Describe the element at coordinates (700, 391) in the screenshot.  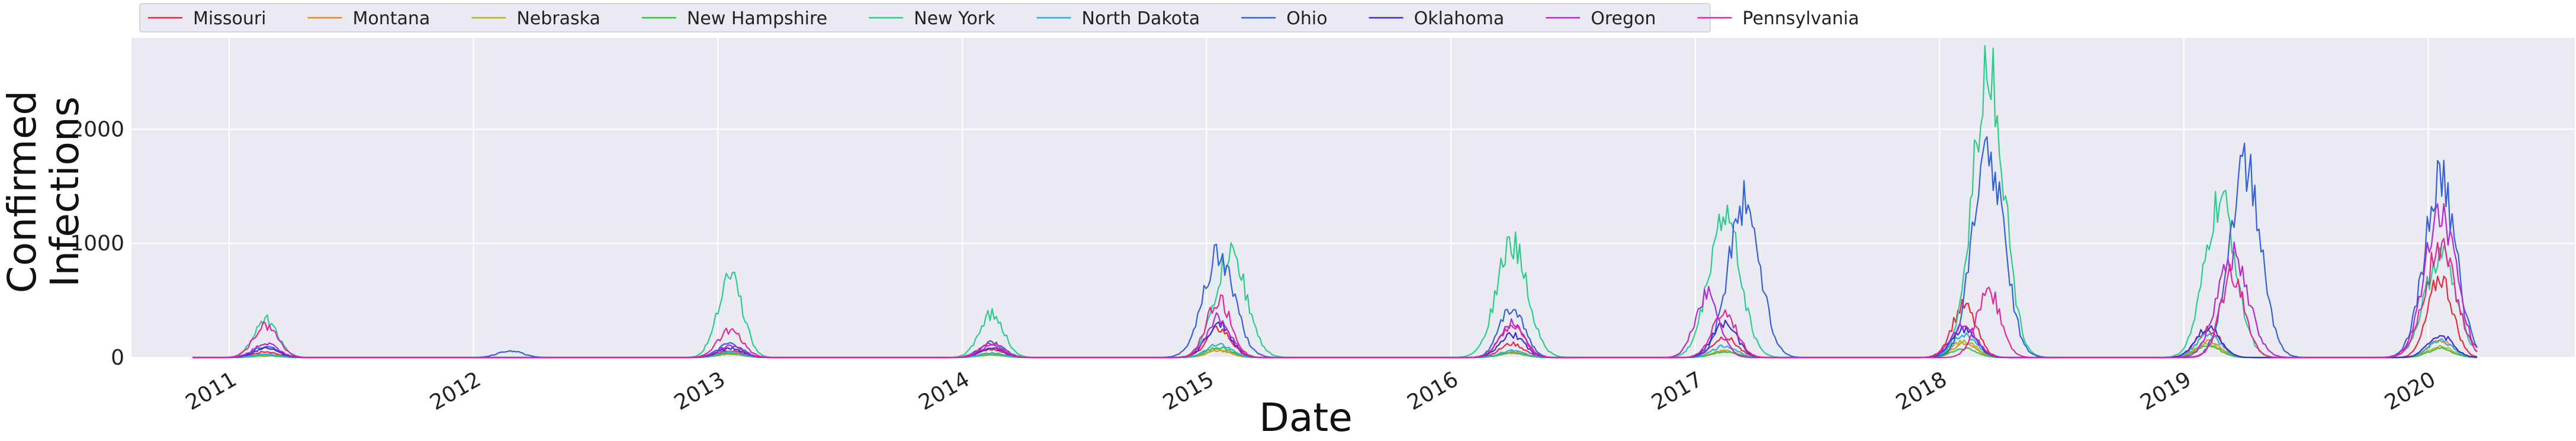
I see `x-tick-label: 2013` at that location.